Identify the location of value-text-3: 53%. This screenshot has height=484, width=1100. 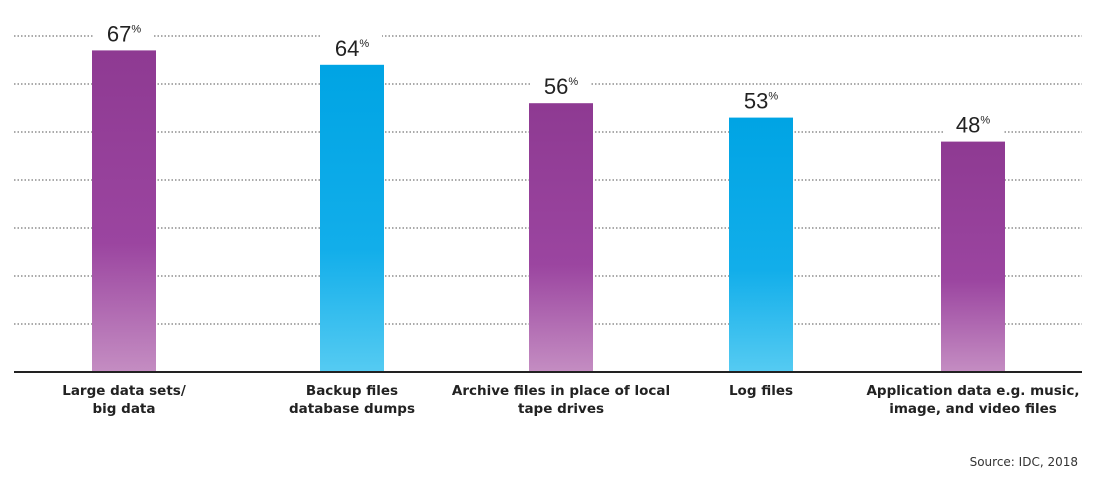
(761, 101).